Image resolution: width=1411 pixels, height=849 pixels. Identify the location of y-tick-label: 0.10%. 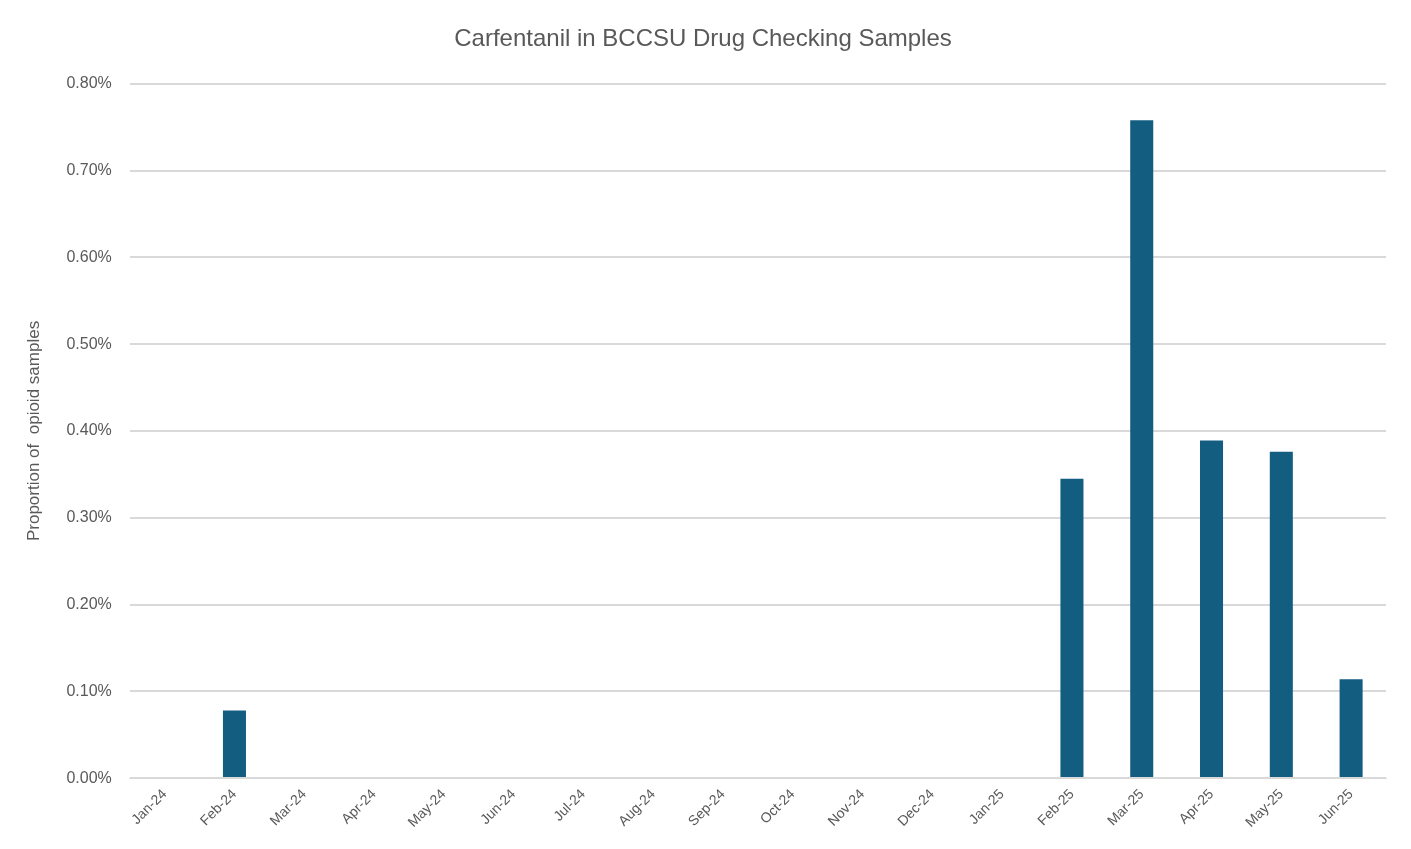
(89, 690).